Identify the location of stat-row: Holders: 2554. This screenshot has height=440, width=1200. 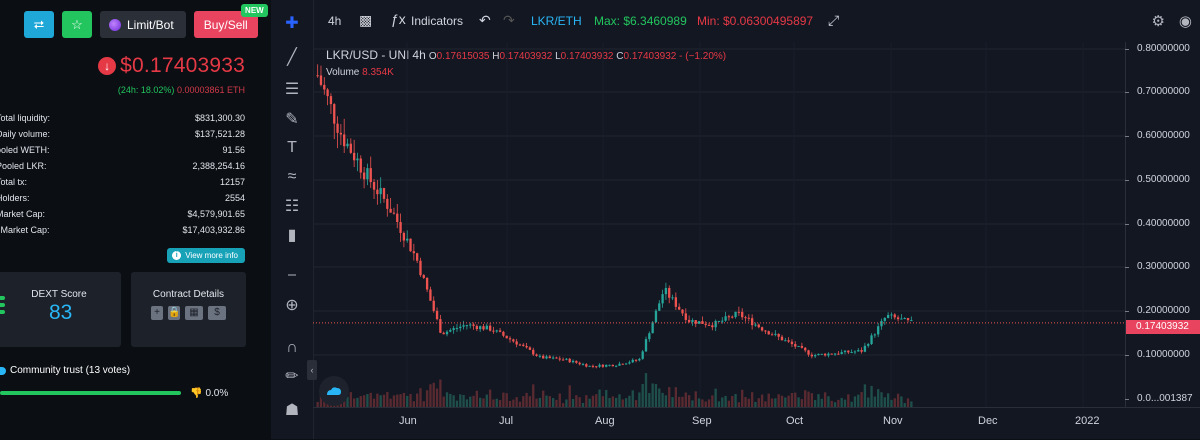
(122, 201).